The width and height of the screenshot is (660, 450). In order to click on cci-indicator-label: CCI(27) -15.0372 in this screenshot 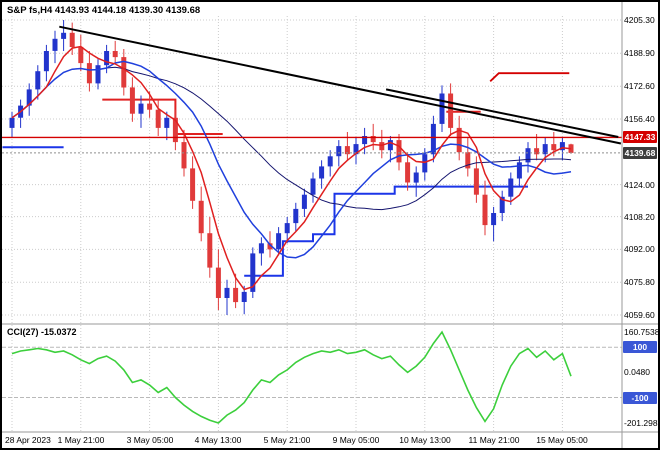, I will do `click(42, 332)`.